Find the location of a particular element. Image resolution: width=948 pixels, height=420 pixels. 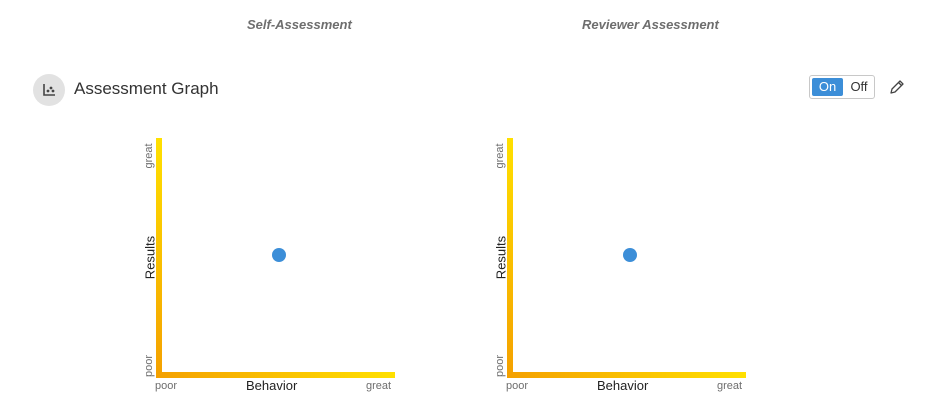

on-off-toggle: On Off is located at coordinates (842, 87).